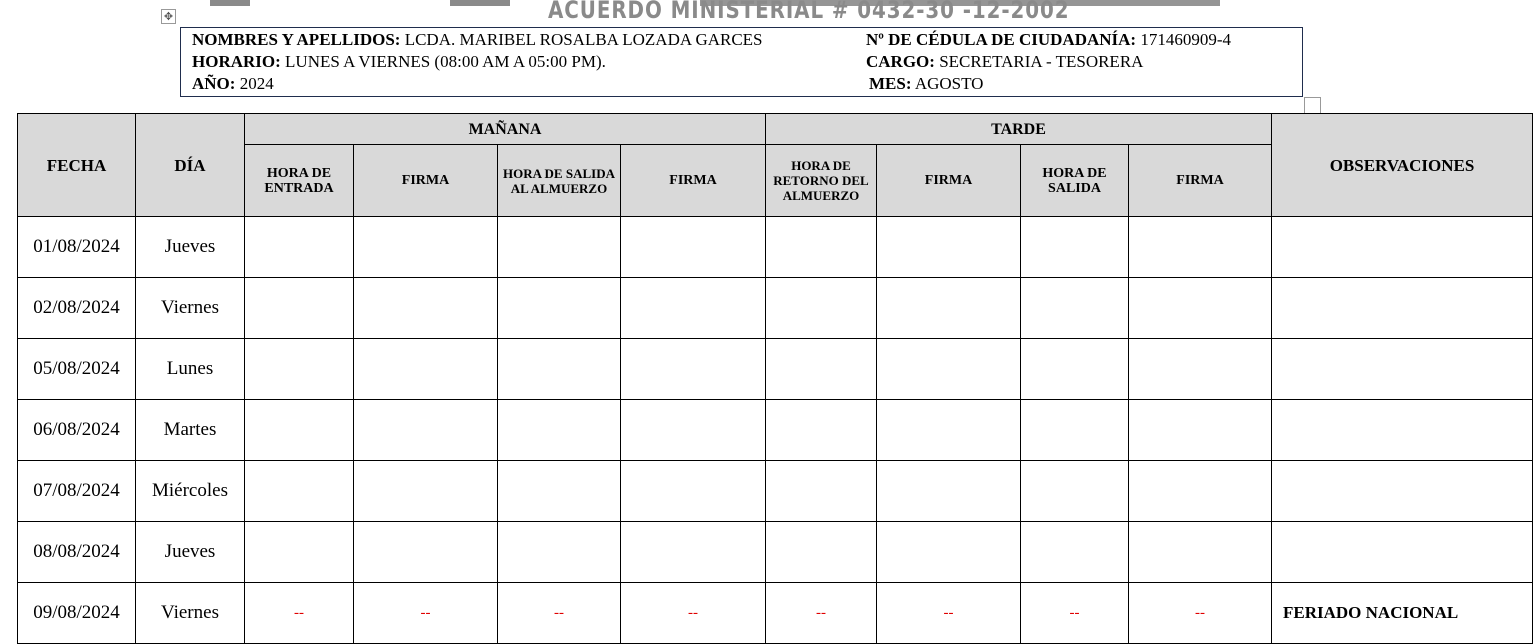 This screenshot has height=644, width=1537. What do you see at coordinates (900, 61) in the screenshot?
I see `label: CARGO:` at bounding box center [900, 61].